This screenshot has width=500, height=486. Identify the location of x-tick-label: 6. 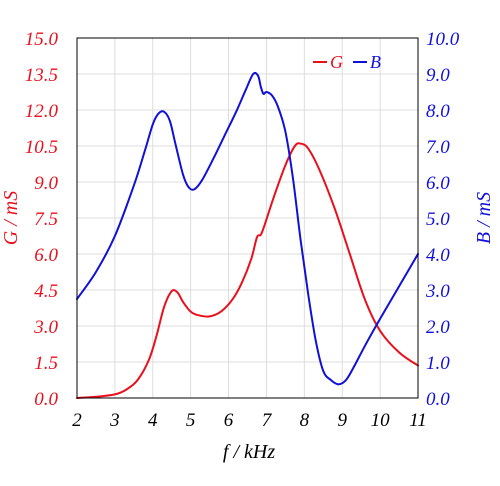
(229, 420).